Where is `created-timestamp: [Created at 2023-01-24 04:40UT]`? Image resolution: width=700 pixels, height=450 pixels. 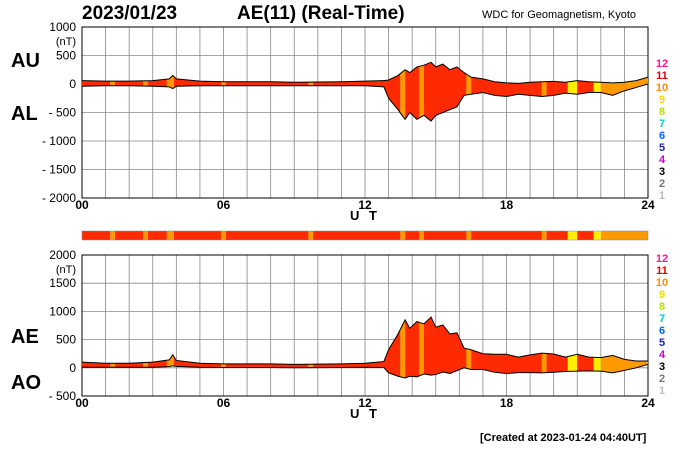
created-timestamp: [Created at 2023-01-24 04:40UT] is located at coordinates (563, 438).